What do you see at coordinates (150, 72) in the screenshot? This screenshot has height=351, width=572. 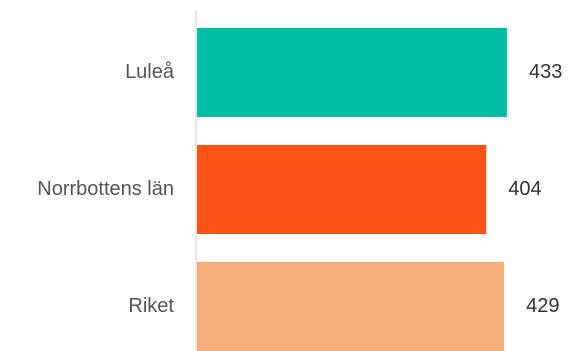 I see `category-label-0: Luleå` at bounding box center [150, 72].